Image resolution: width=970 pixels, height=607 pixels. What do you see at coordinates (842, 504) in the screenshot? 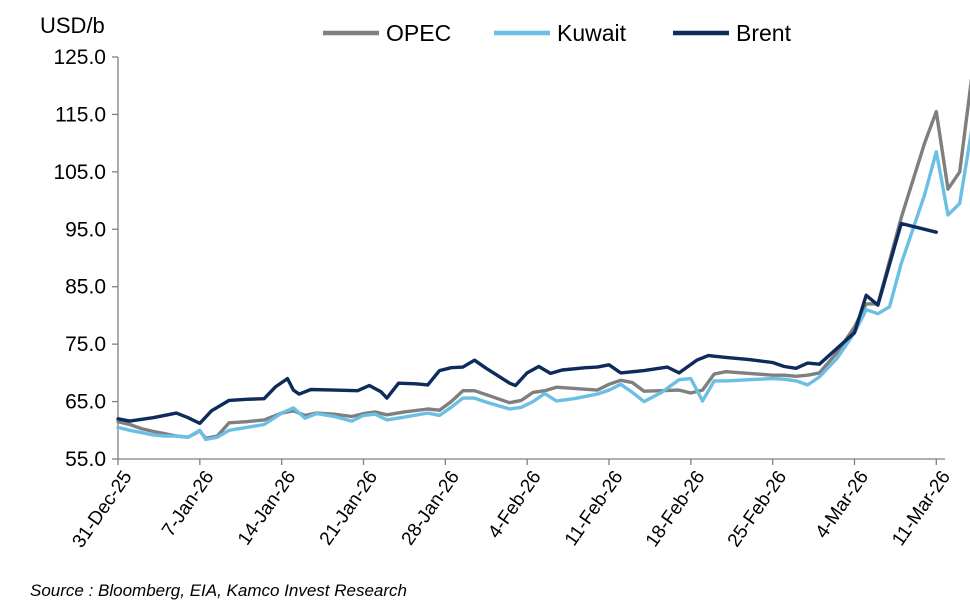
I see `x-tick-label: 4-Mar-26` at bounding box center [842, 504].